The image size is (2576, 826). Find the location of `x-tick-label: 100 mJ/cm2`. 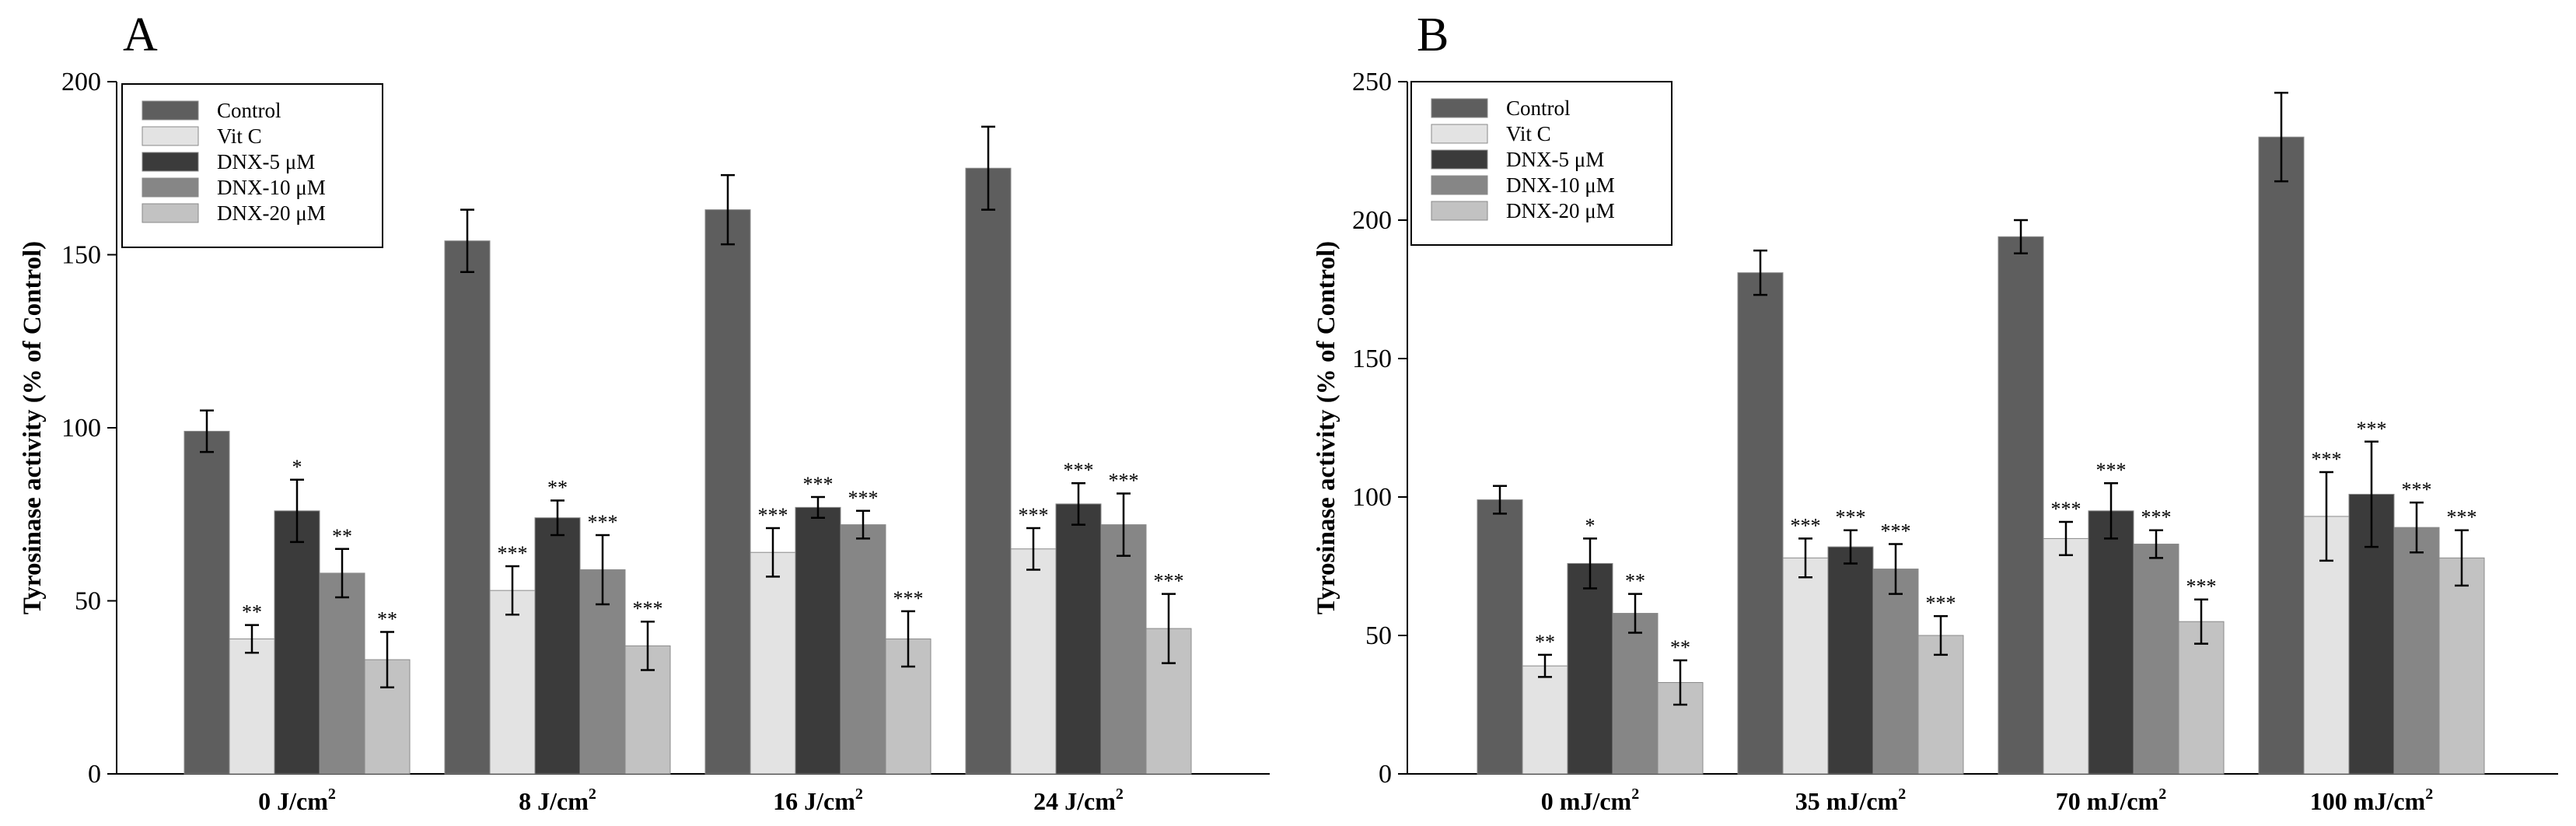

x-tick-label: 100 mJ/cm2 is located at coordinates (2371, 801).